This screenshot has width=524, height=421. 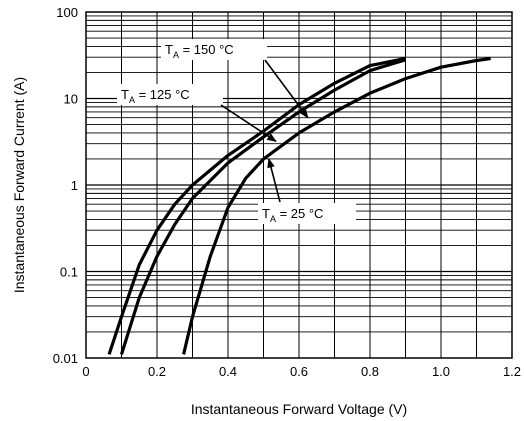 I want to click on y-tick-label: 1, so click(x=74, y=185).